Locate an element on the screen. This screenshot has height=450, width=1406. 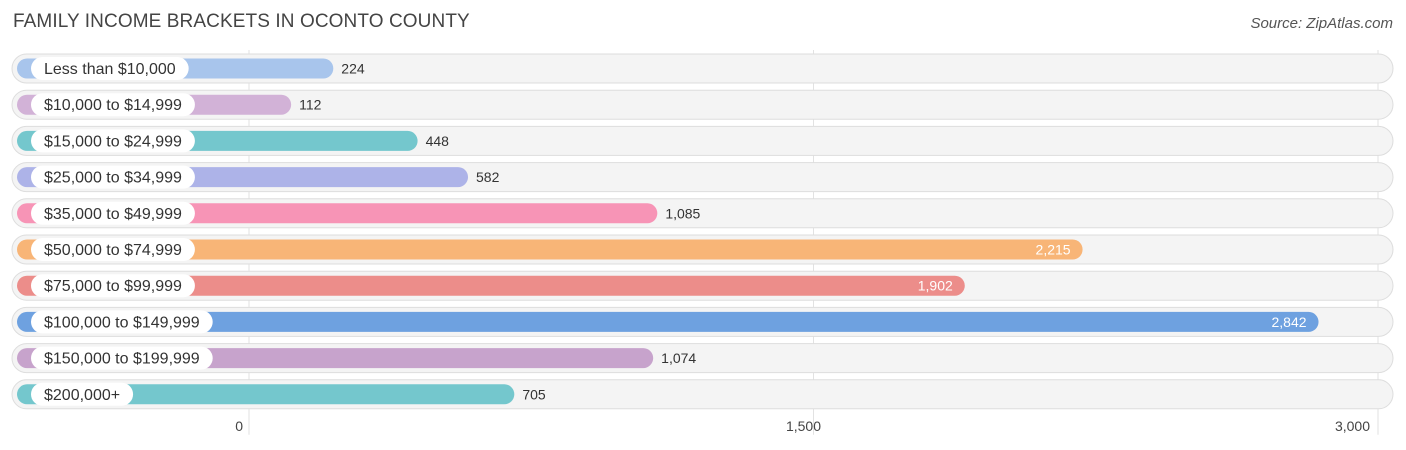
category-label: $10,000 to $14,999 is located at coordinates (113, 105).